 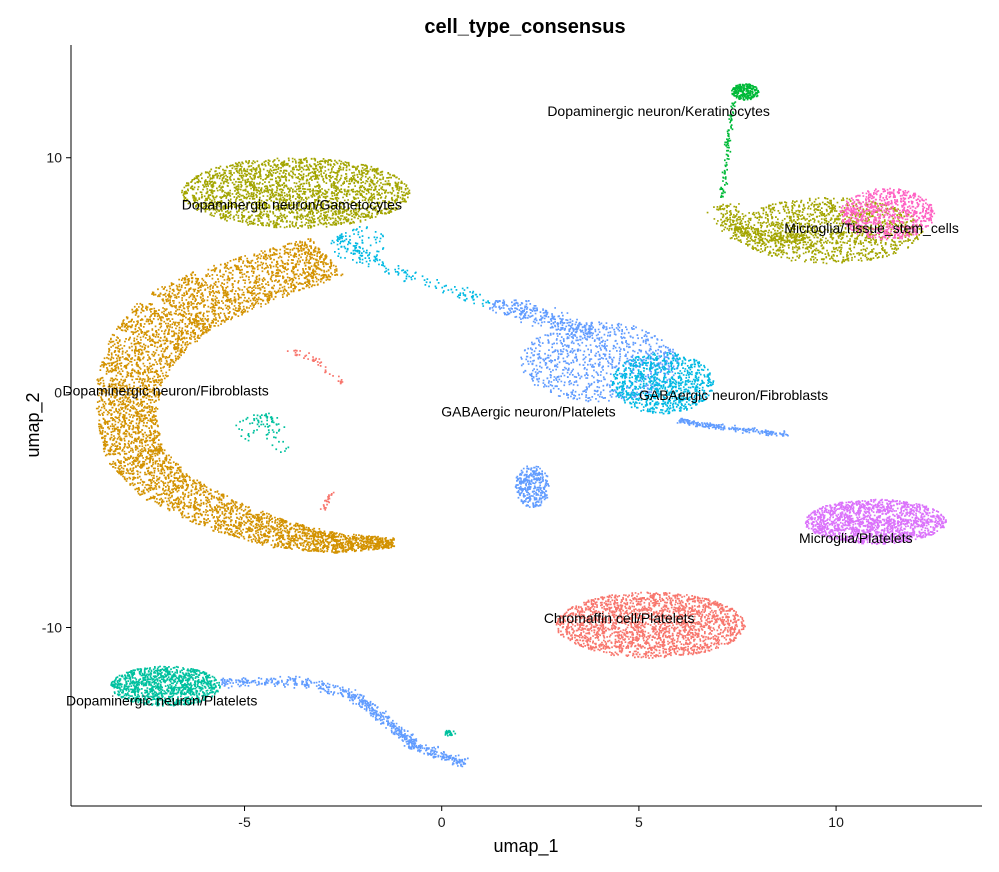 I want to click on cluster-label: Dopaminergic neuron/Fibroblasts, so click(x=166, y=390).